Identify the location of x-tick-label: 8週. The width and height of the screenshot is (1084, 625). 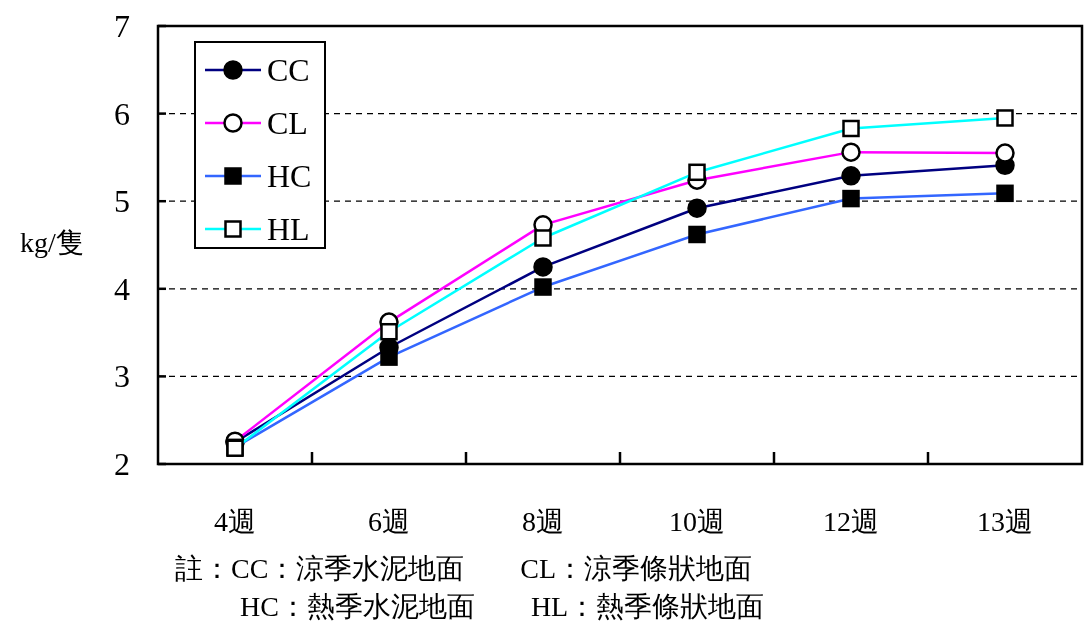
(543, 521).